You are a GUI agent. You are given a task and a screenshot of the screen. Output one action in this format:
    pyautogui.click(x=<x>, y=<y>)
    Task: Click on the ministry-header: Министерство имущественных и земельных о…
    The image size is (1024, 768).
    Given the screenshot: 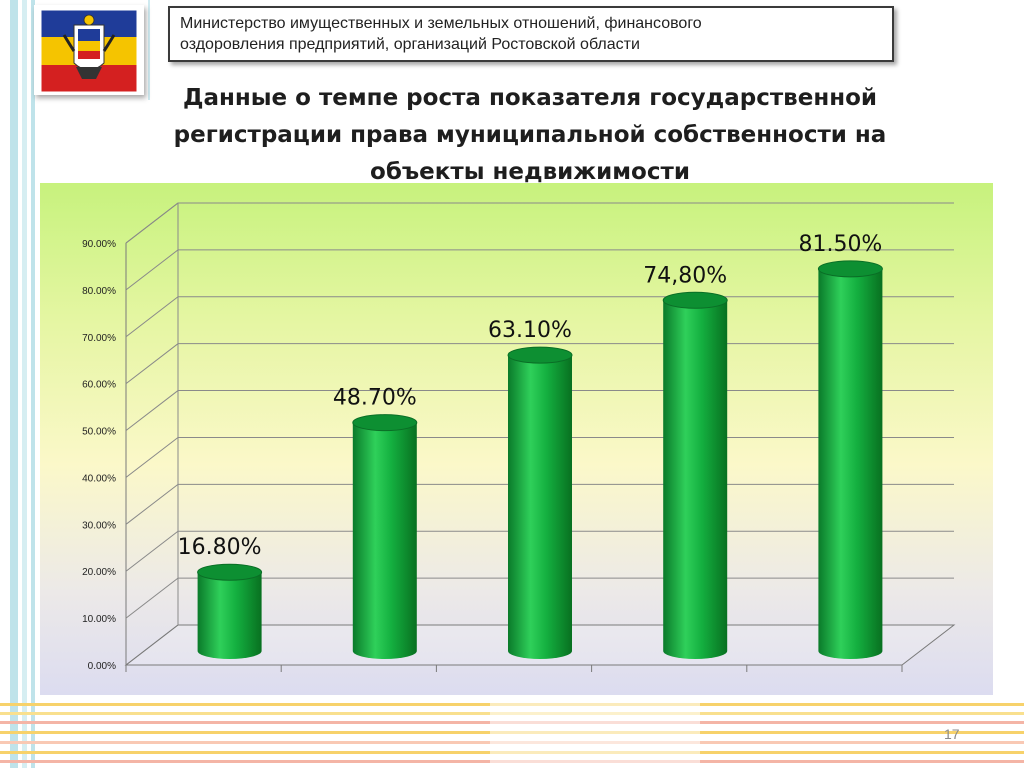 What is the action you would take?
    pyautogui.click(x=531, y=34)
    